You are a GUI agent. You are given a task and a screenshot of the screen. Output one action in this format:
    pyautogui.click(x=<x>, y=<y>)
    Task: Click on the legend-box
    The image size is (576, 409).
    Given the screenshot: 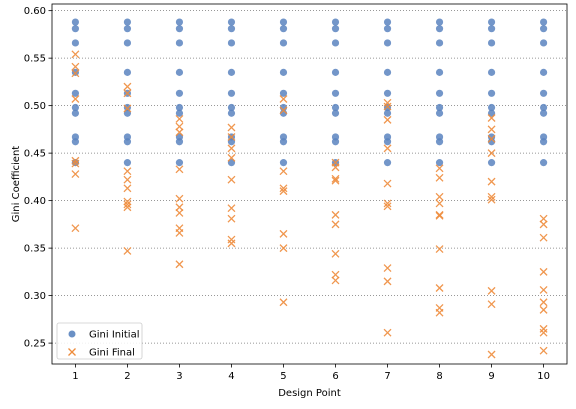 What is the action you would take?
    pyautogui.click(x=99, y=341)
    